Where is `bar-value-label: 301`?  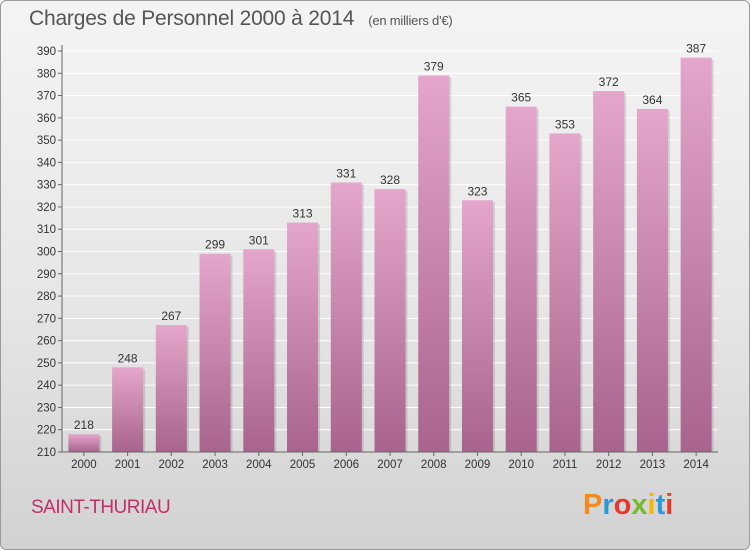
bar-value-label: 301 is located at coordinates (259, 240).